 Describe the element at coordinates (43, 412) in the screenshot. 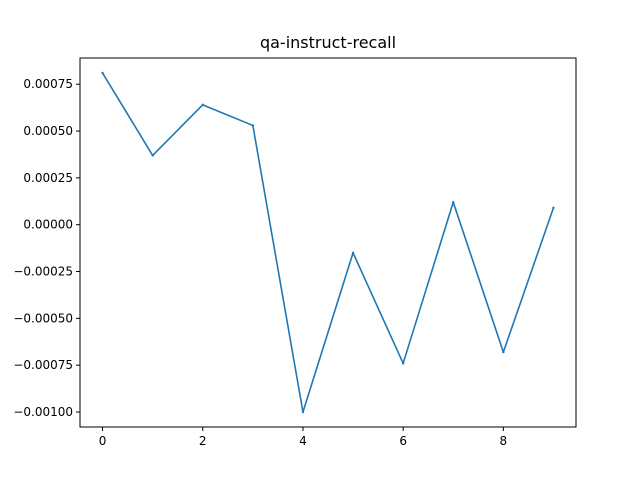

I see `y-tick-label: −0.00100` at that location.